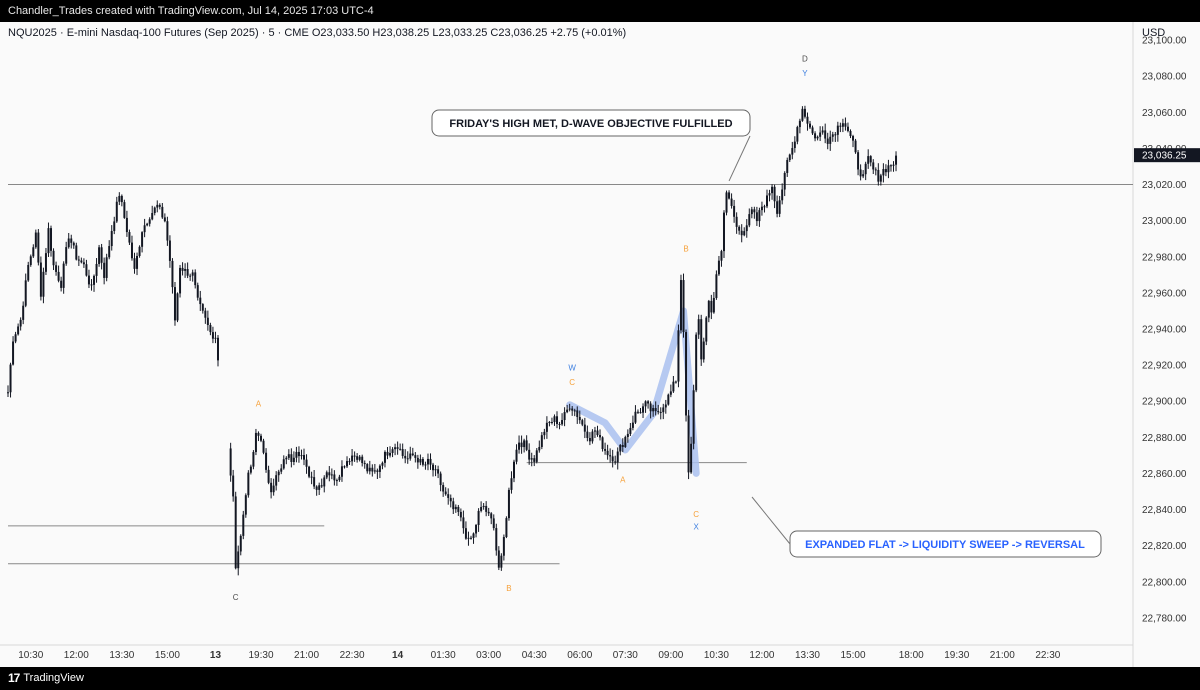 The width and height of the screenshot is (1200, 690). I want to click on price-tick-label: 22,980.00, so click(1164, 257).